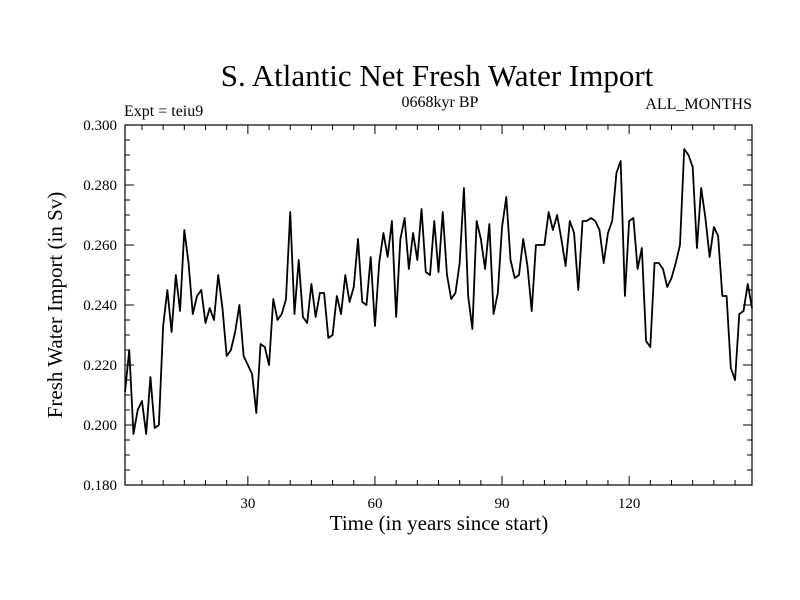 Image resolution: width=800 pixels, height=600 pixels. Describe the element at coordinates (440, 102) in the screenshot. I see `period-label: 0668kyr BP` at that location.